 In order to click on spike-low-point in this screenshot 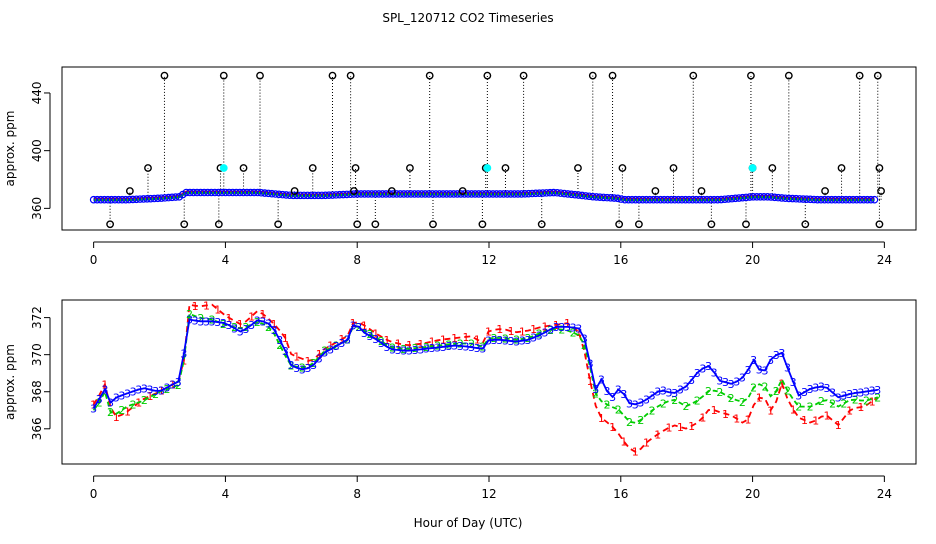, I will do `click(482, 224)`.